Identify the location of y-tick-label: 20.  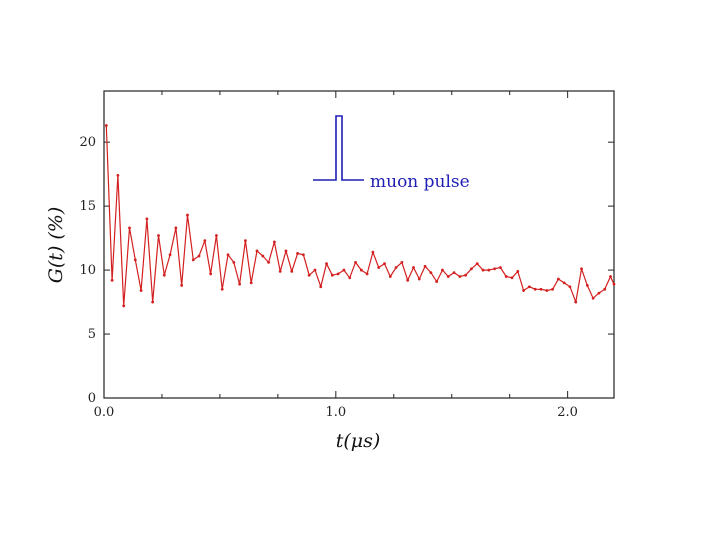
(87, 142).